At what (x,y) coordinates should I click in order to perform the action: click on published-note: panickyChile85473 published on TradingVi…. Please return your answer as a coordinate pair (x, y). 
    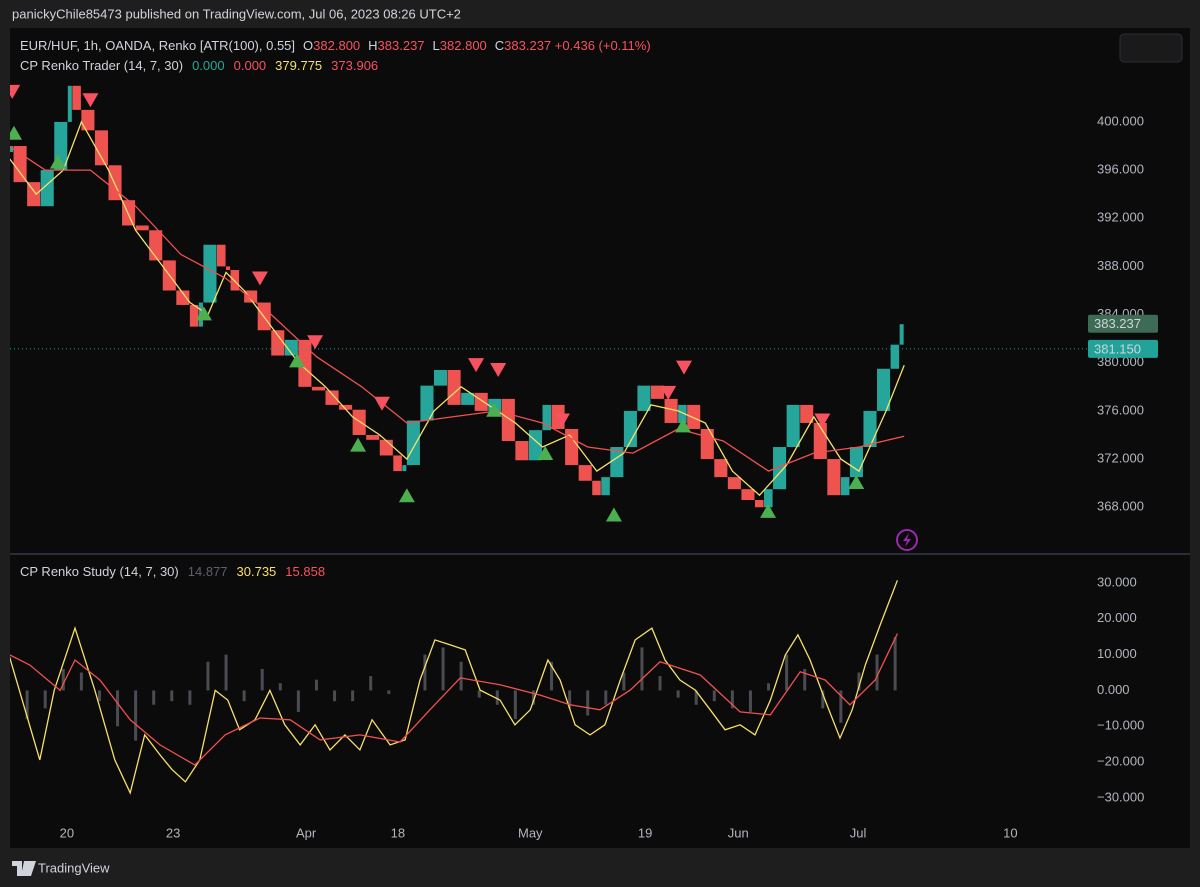
    Looking at the image, I should click on (236, 13).